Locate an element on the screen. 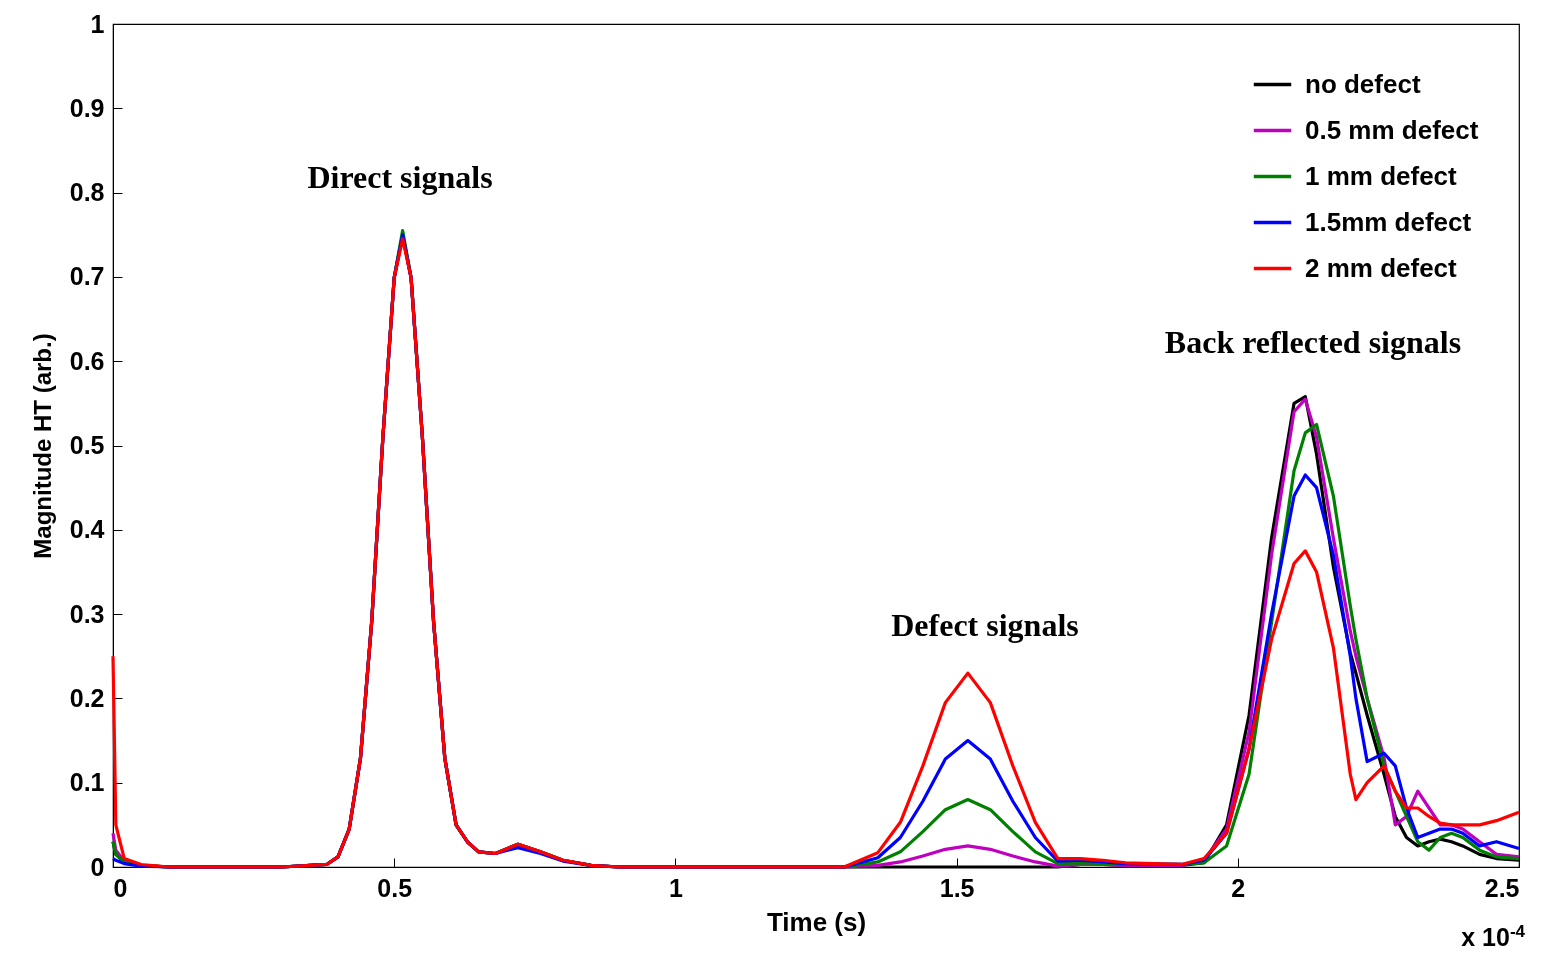 The width and height of the screenshot is (1543, 962). y-tick-label: 0.1 is located at coordinates (87, 782).